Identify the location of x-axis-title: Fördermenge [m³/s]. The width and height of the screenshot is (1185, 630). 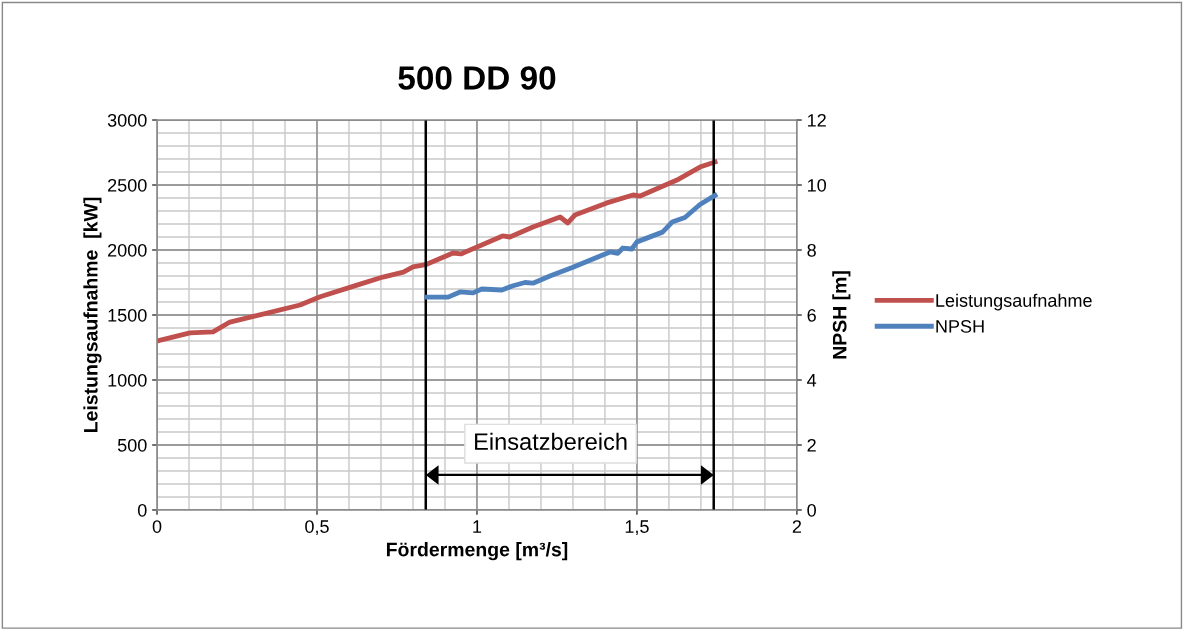
(477, 551).